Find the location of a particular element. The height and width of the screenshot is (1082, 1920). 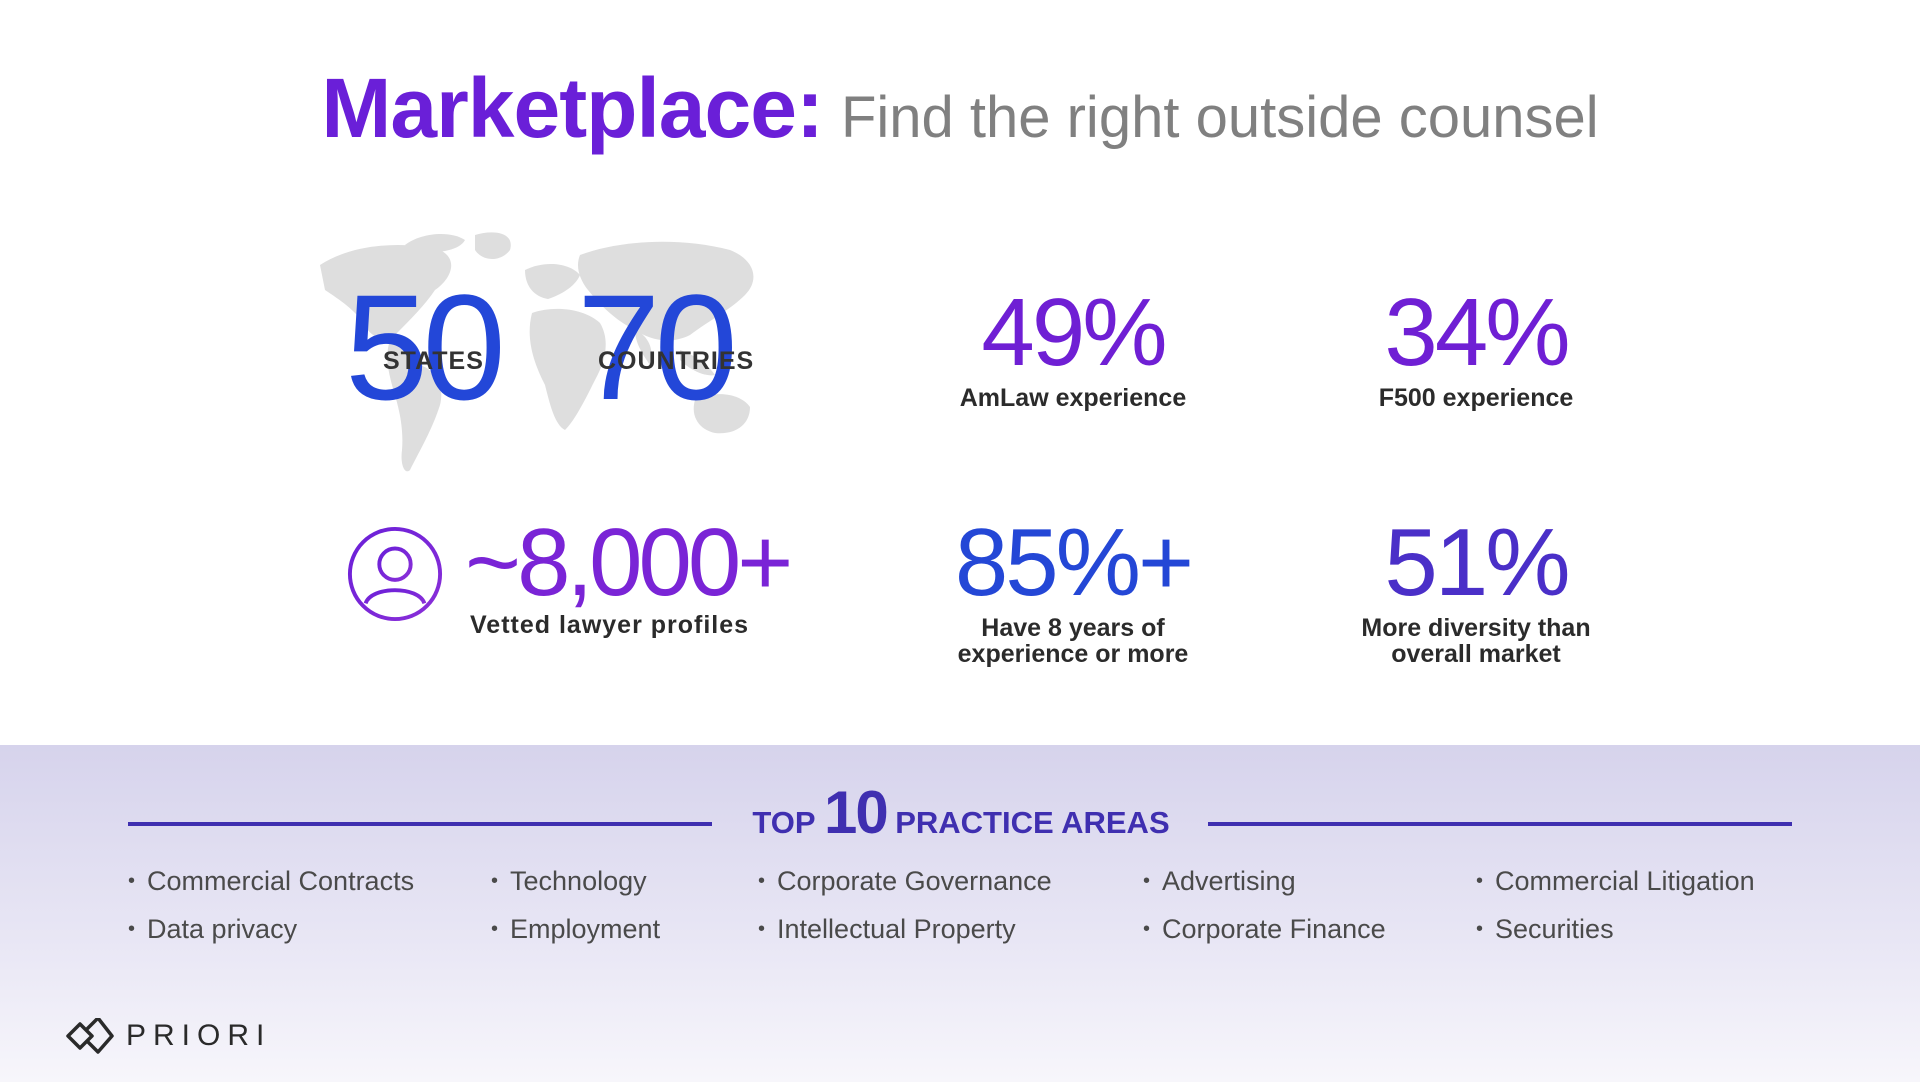

list-item: • Advertising is located at coordinates (1219, 881).